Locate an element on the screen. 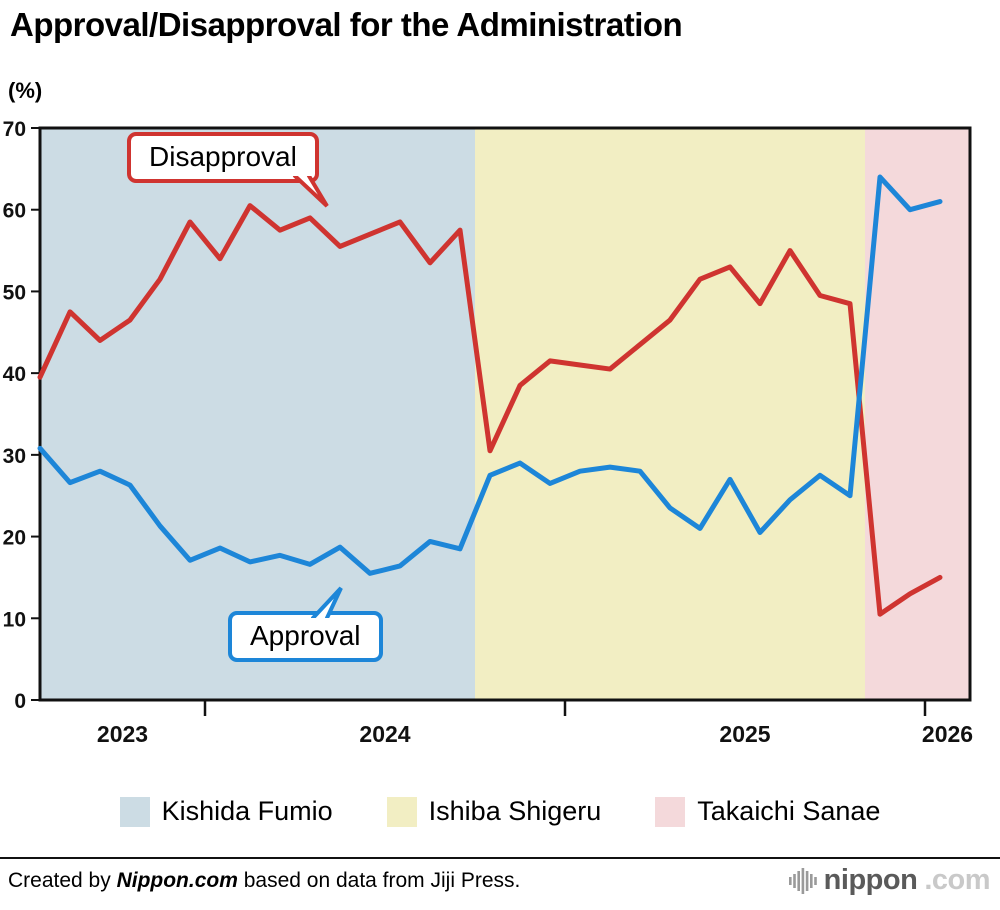 Image resolution: width=1000 pixels, height=910 pixels. nippon-logo: nippon .com is located at coordinates (889, 880).